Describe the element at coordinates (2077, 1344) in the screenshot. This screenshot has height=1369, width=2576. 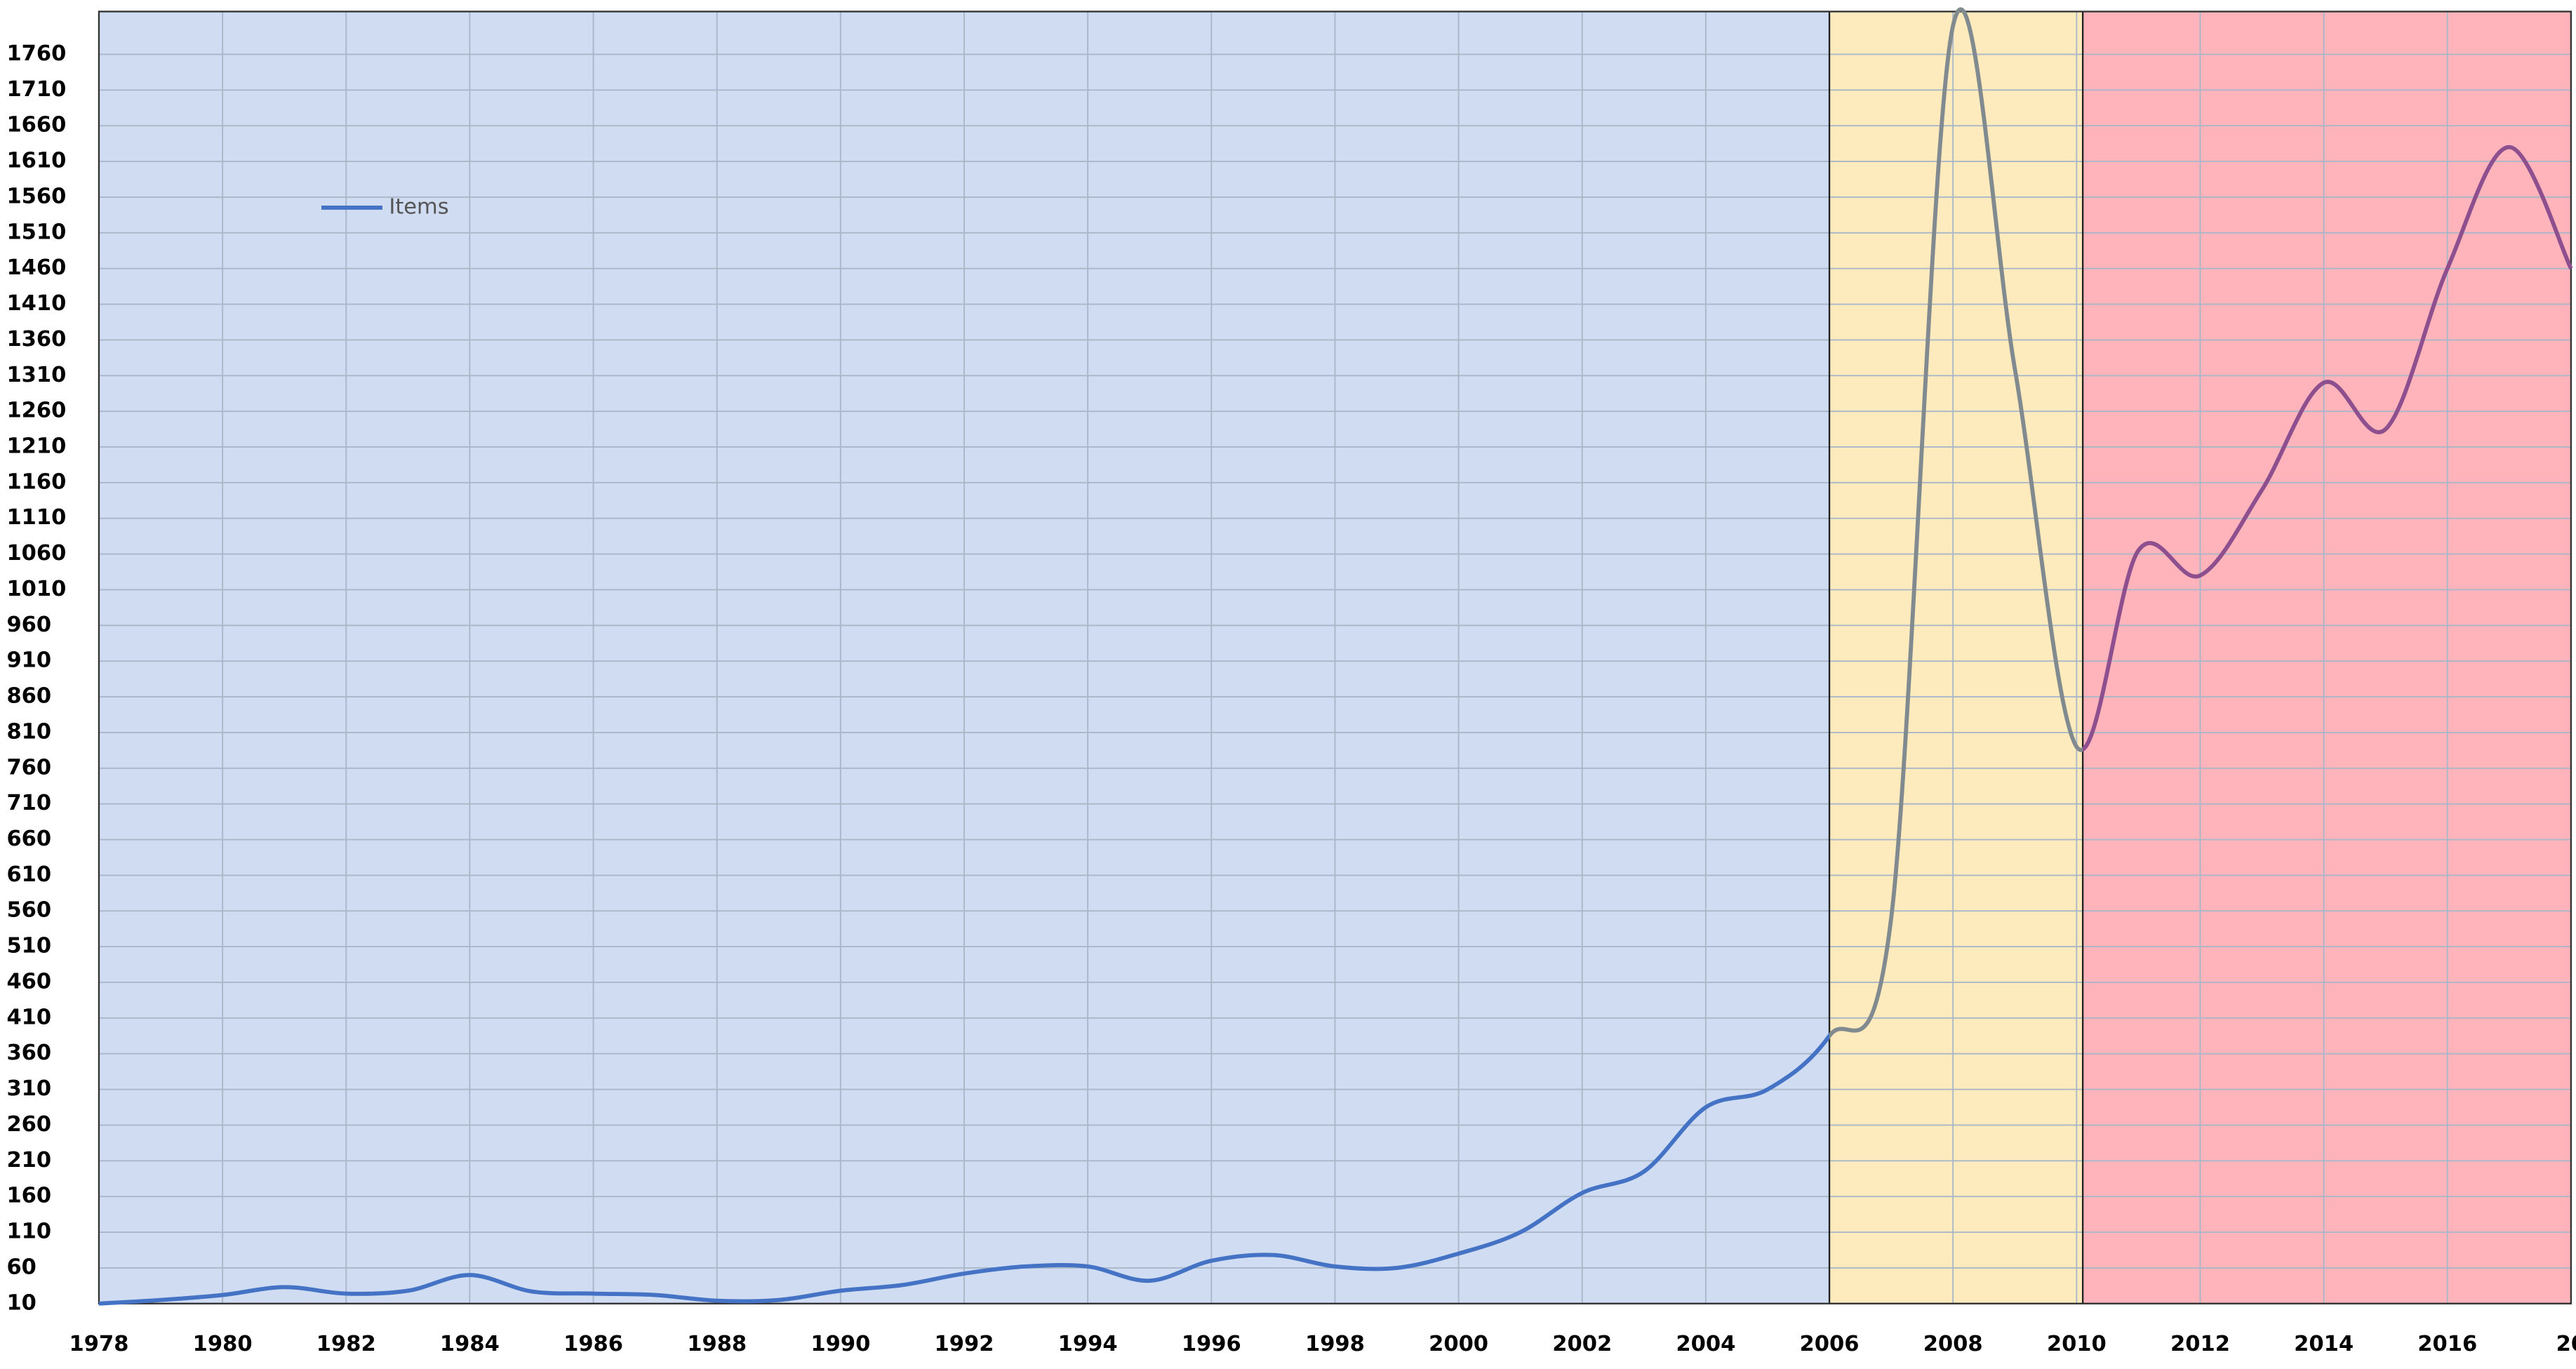
I see `x-tick-label: 2010` at that location.